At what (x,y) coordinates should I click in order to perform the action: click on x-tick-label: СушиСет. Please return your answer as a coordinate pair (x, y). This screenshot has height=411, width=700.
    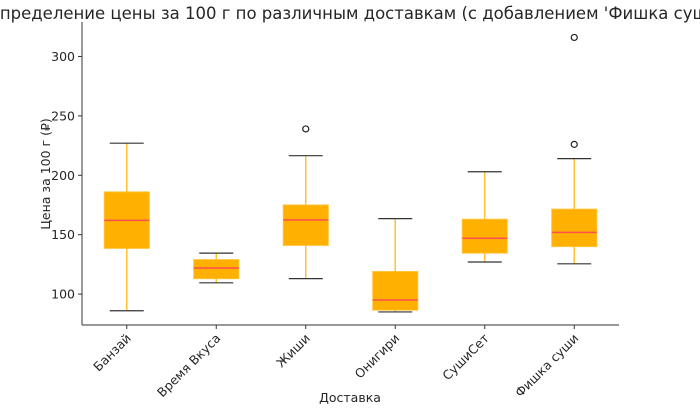
    Looking at the image, I should click on (465, 357).